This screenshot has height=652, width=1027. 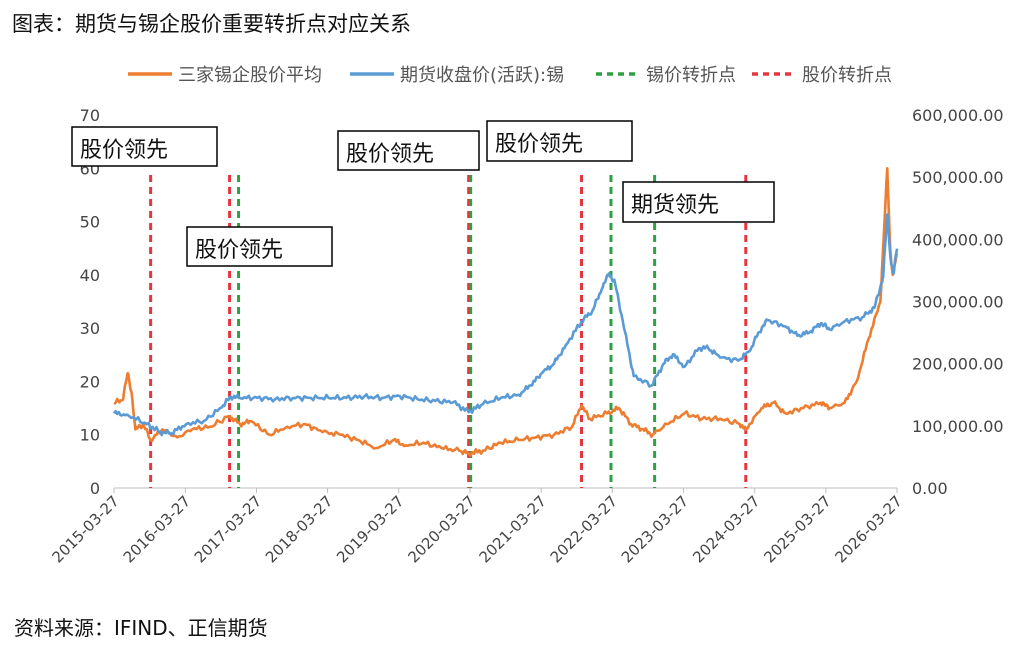 What do you see at coordinates (90, 275) in the screenshot?
I see `left-tick-label: 40` at bounding box center [90, 275].